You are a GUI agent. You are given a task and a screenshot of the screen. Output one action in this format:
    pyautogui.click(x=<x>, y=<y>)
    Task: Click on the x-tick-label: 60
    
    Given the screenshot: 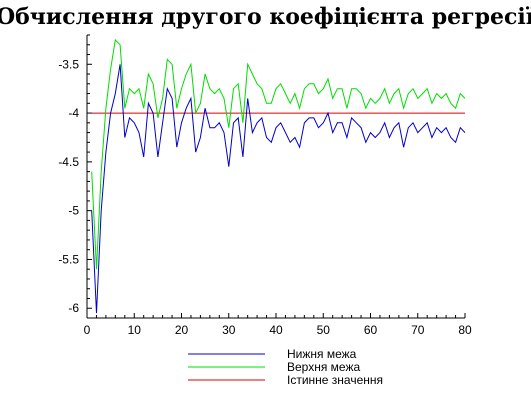 What is the action you would take?
    pyautogui.click(x=371, y=330)
    